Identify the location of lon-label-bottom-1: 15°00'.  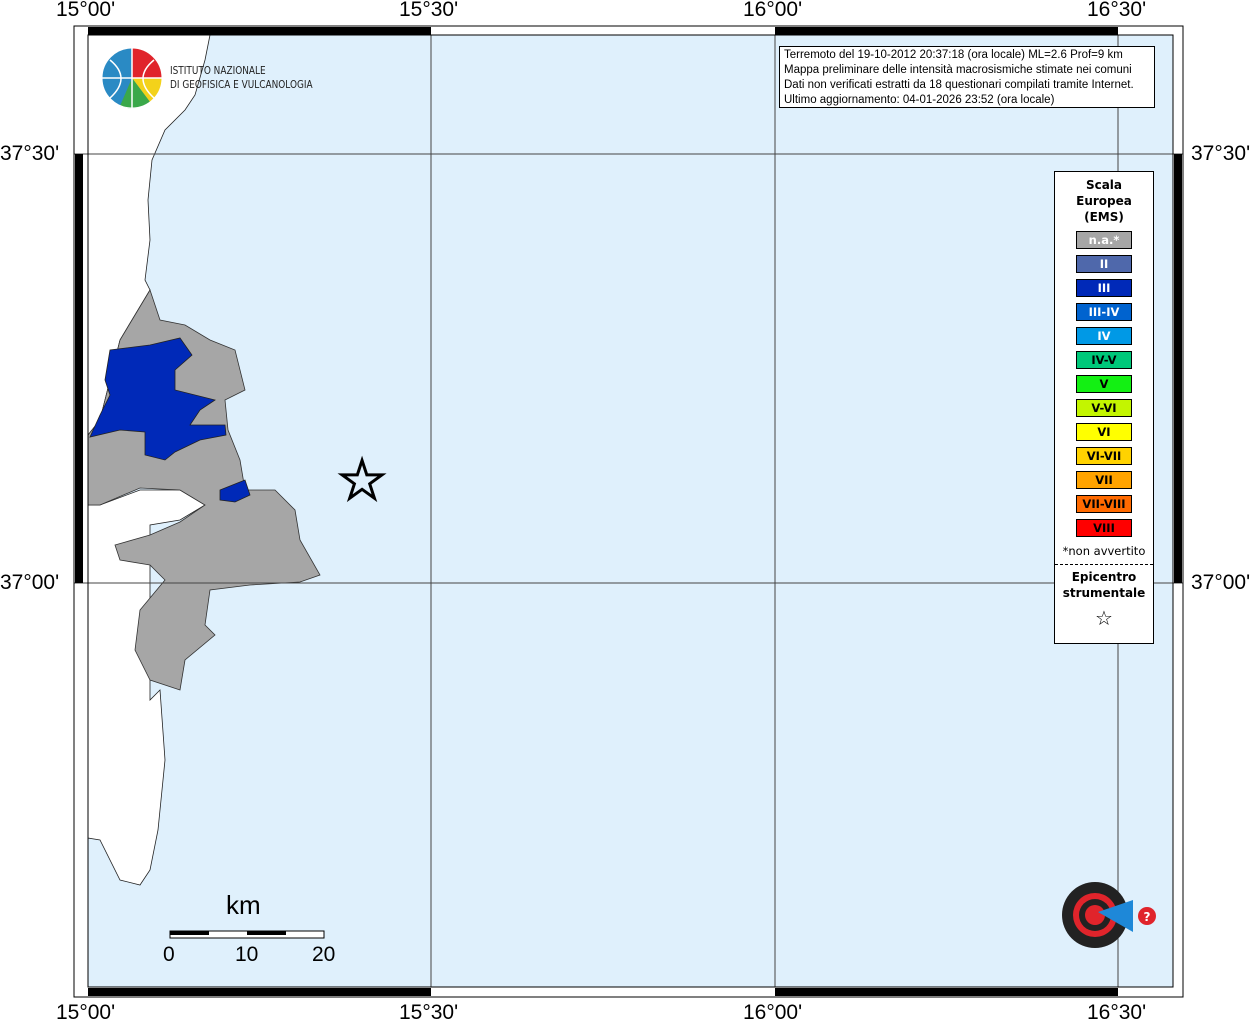
(86, 1012).